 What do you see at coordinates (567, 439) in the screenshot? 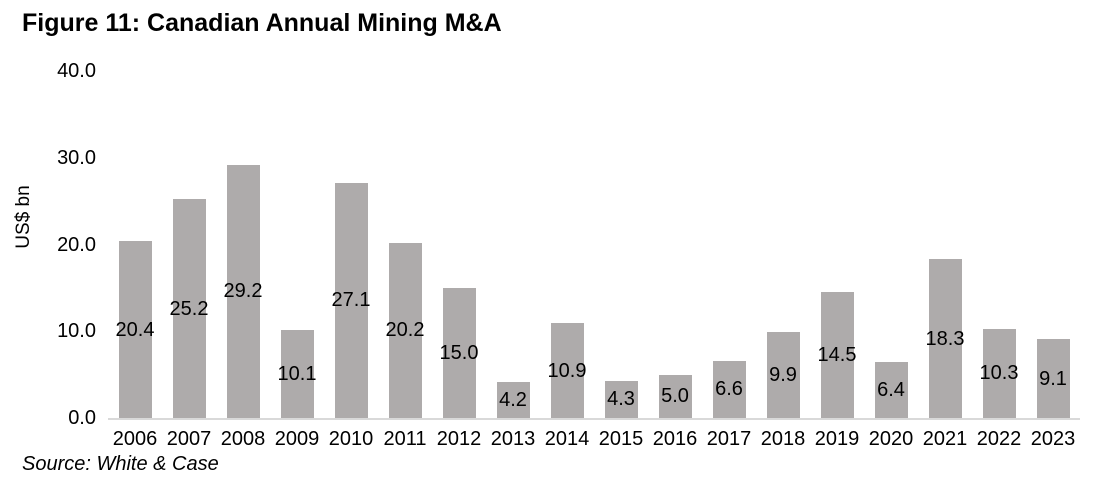
I see `x-tick-2014: 2014` at bounding box center [567, 439].